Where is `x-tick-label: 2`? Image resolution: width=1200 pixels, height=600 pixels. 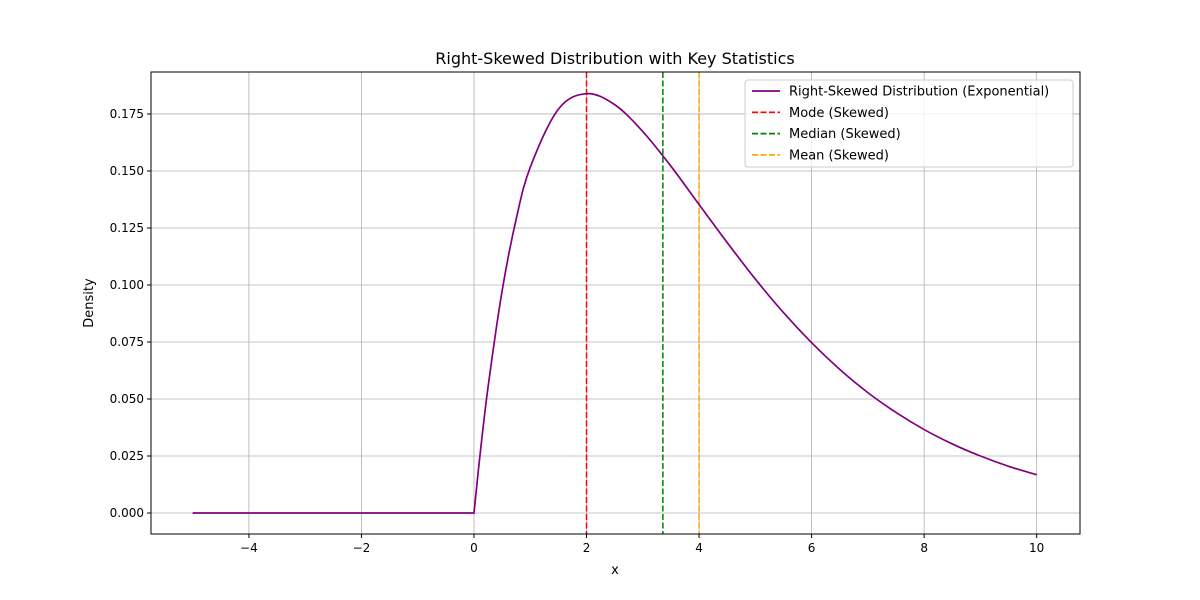
x-tick-label: 2 is located at coordinates (587, 548).